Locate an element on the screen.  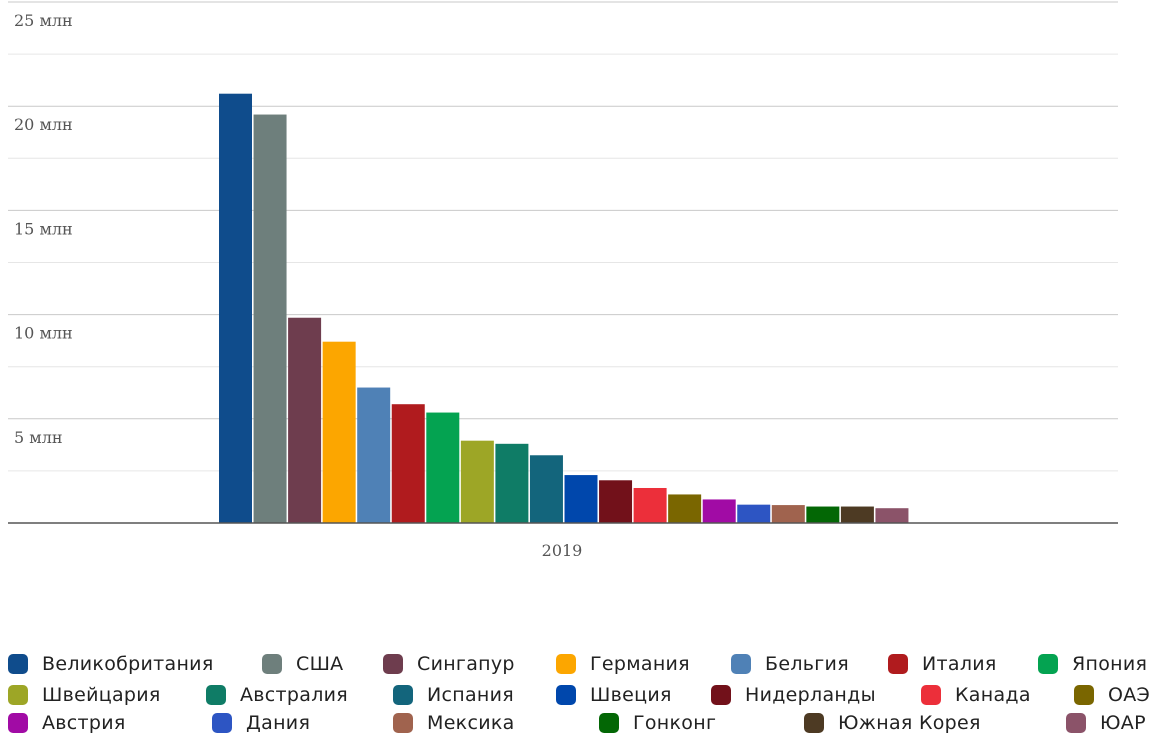
legend-label: Швейцария is located at coordinates (101, 695).